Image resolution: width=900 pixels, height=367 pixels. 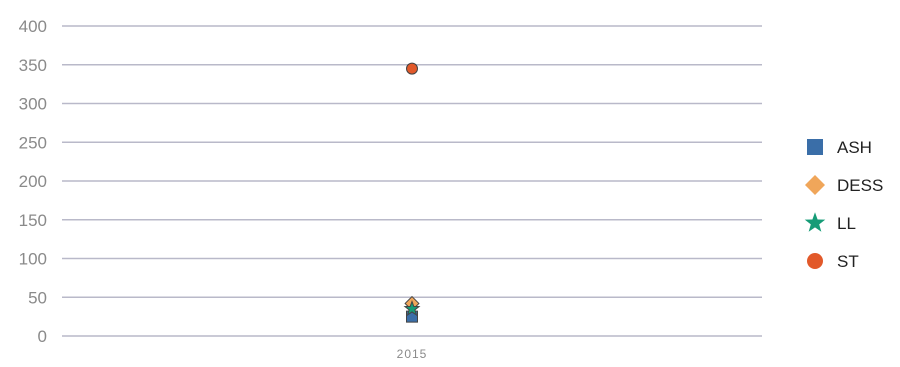 I want to click on legend-item-ash: ASH, so click(x=839, y=147).